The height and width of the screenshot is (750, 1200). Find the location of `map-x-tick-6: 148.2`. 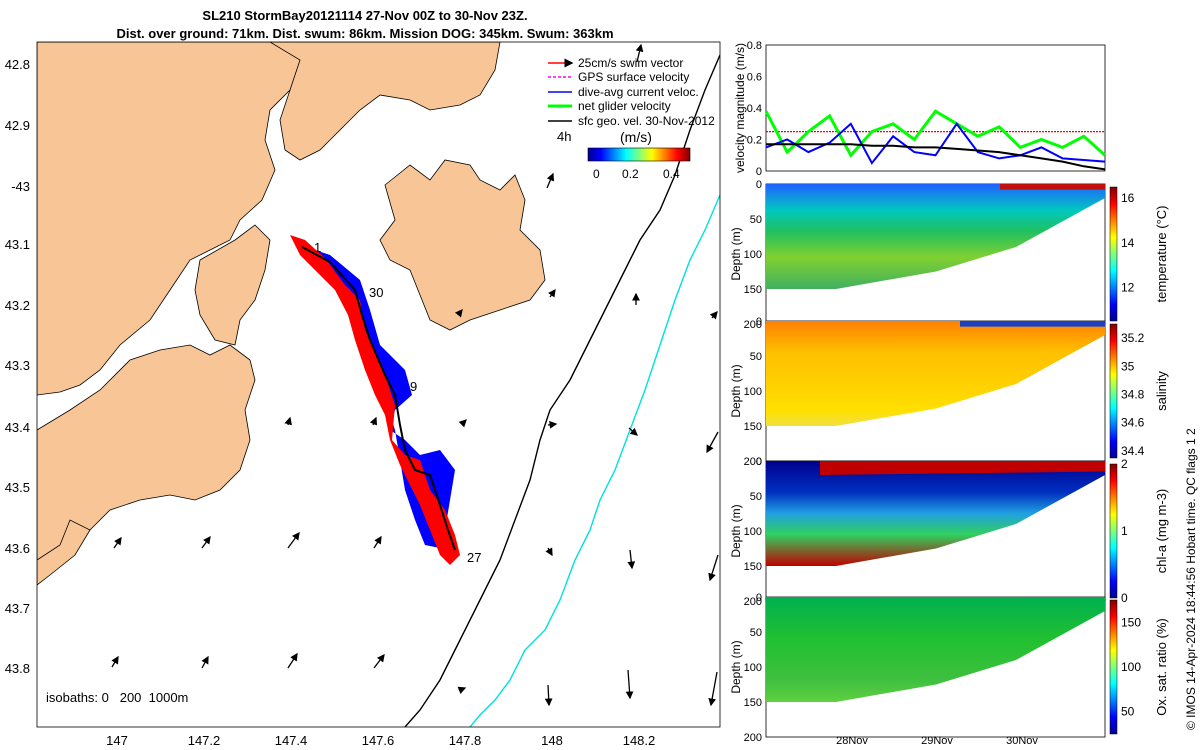

map-x-tick-6: 148.2 is located at coordinates (639, 740).